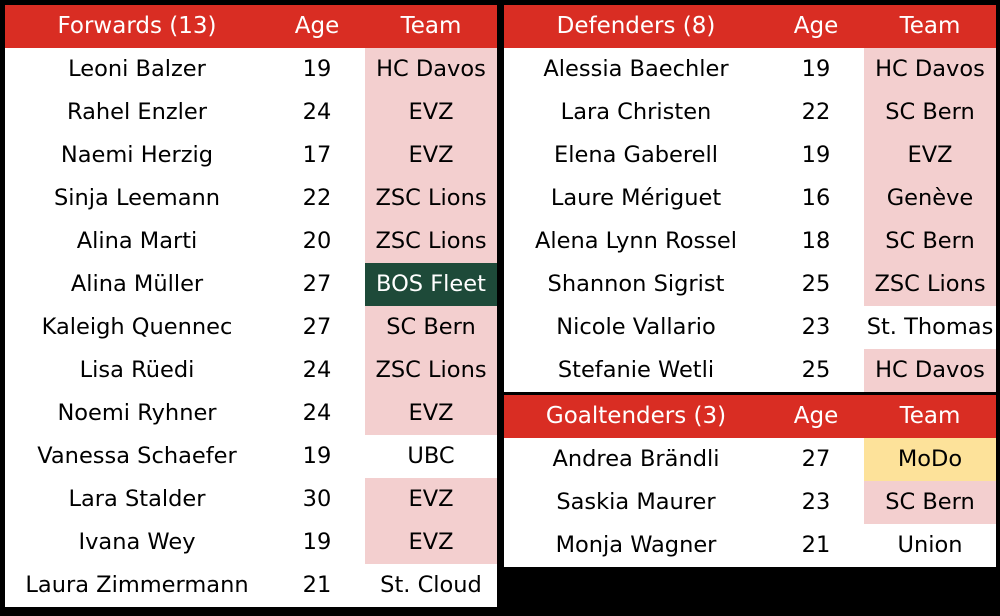 This screenshot has width=1000, height=616. Describe the element at coordinates (137, 155) in the screenshot. I see `player-name: Naemi Herzig` at that location.